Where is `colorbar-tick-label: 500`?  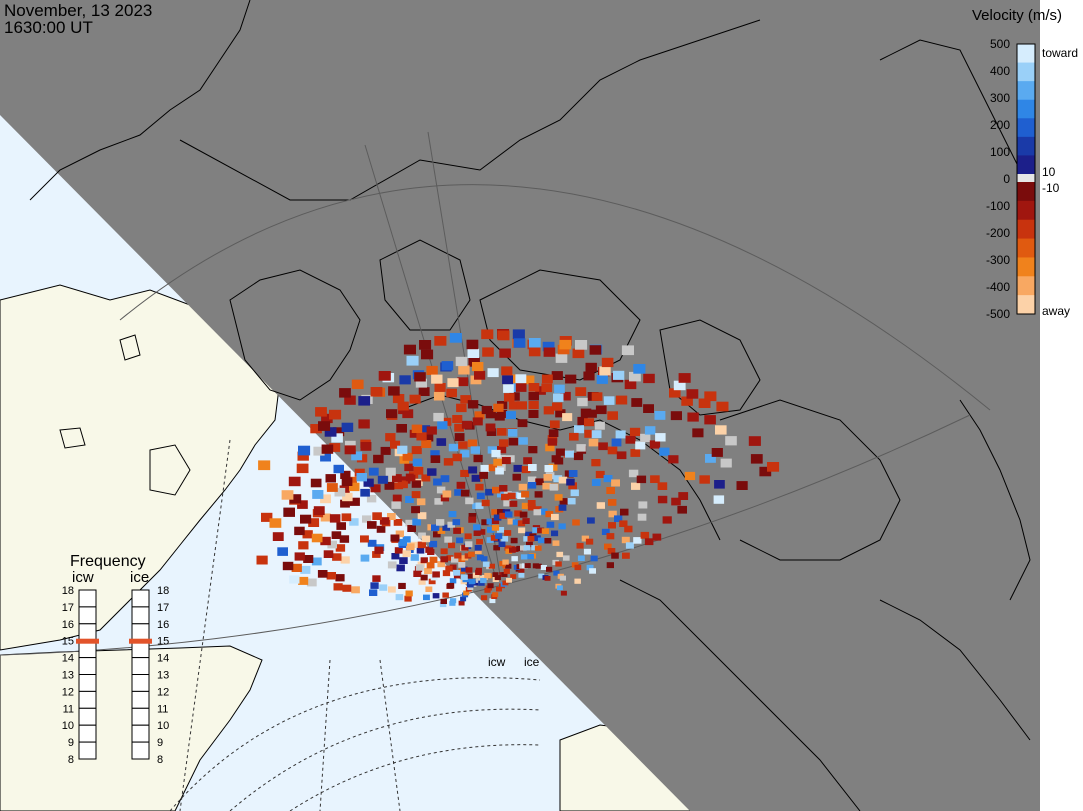
colorbar-tick-label: 500 is located at coordinates (1000, 44).